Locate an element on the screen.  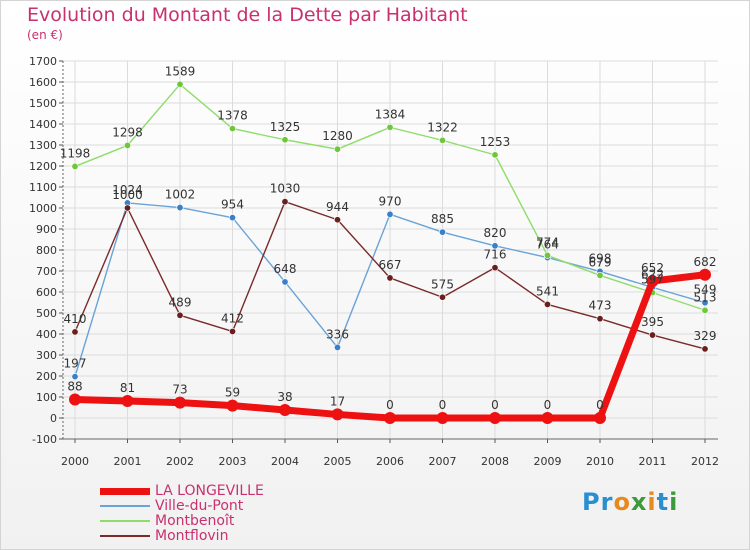
data-label-la-longeville: 17 is located at coordinates (337, 401).